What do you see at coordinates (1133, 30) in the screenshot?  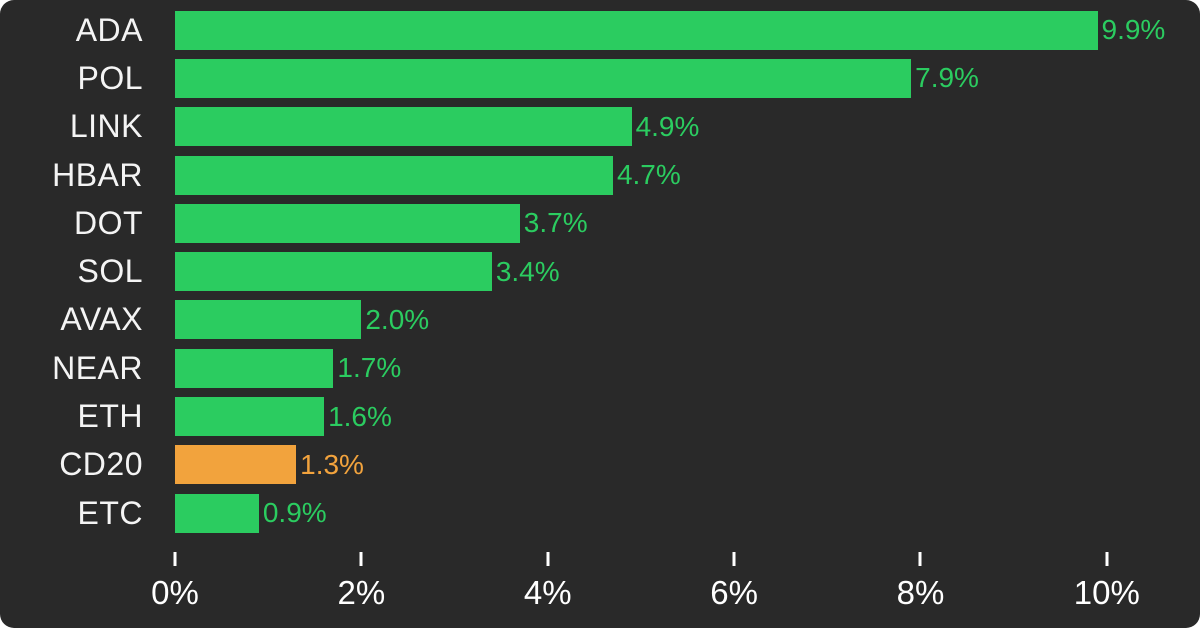 I see `value-label: 9.9%` at bounding box center [1133, 30].